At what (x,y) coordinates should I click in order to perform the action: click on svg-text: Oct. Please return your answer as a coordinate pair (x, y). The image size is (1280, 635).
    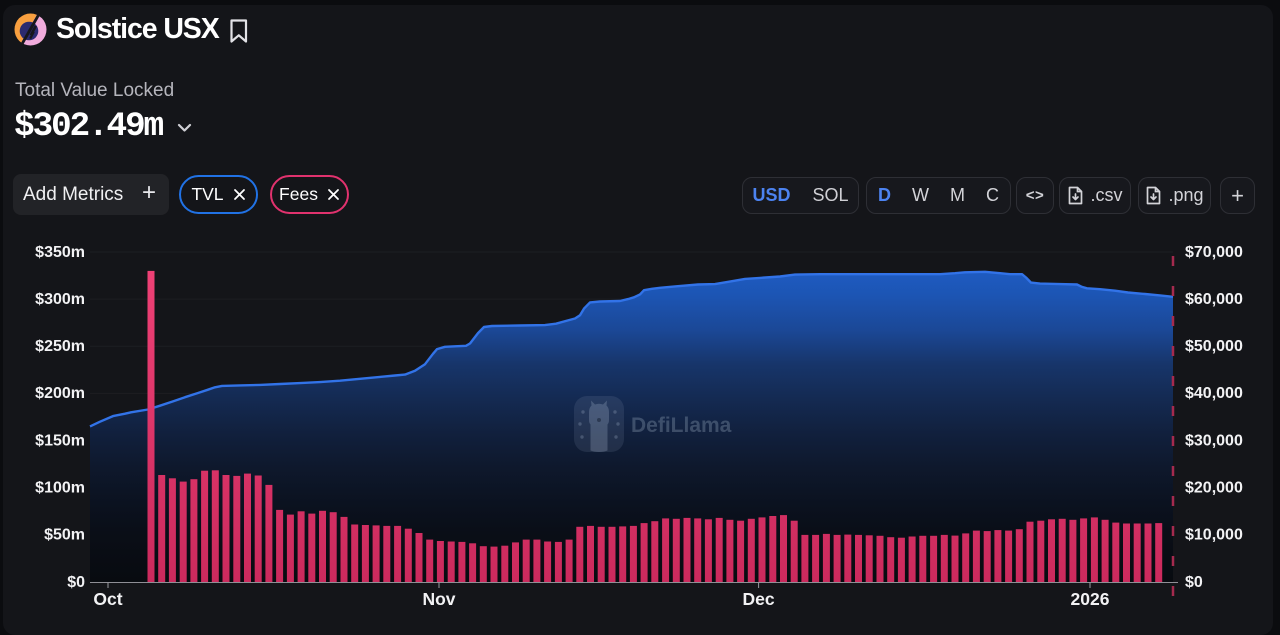
    Looking at the image, I should click on (107, 599).